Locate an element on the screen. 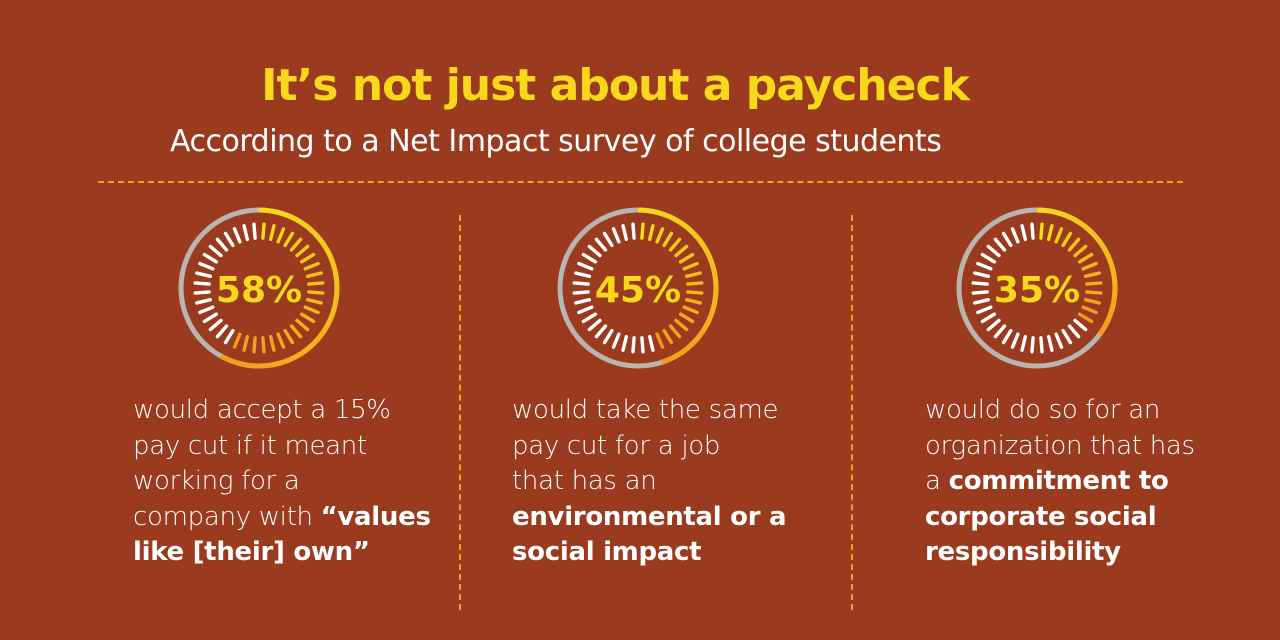 This screenshot has height=640, width=1280. gauge-3-ring is located at coordinates (1037, 288).